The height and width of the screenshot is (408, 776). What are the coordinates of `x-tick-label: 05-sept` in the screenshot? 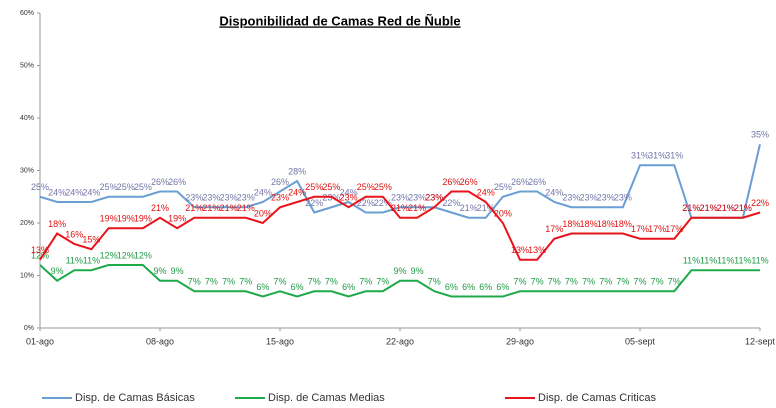 It's located at (640, 341).